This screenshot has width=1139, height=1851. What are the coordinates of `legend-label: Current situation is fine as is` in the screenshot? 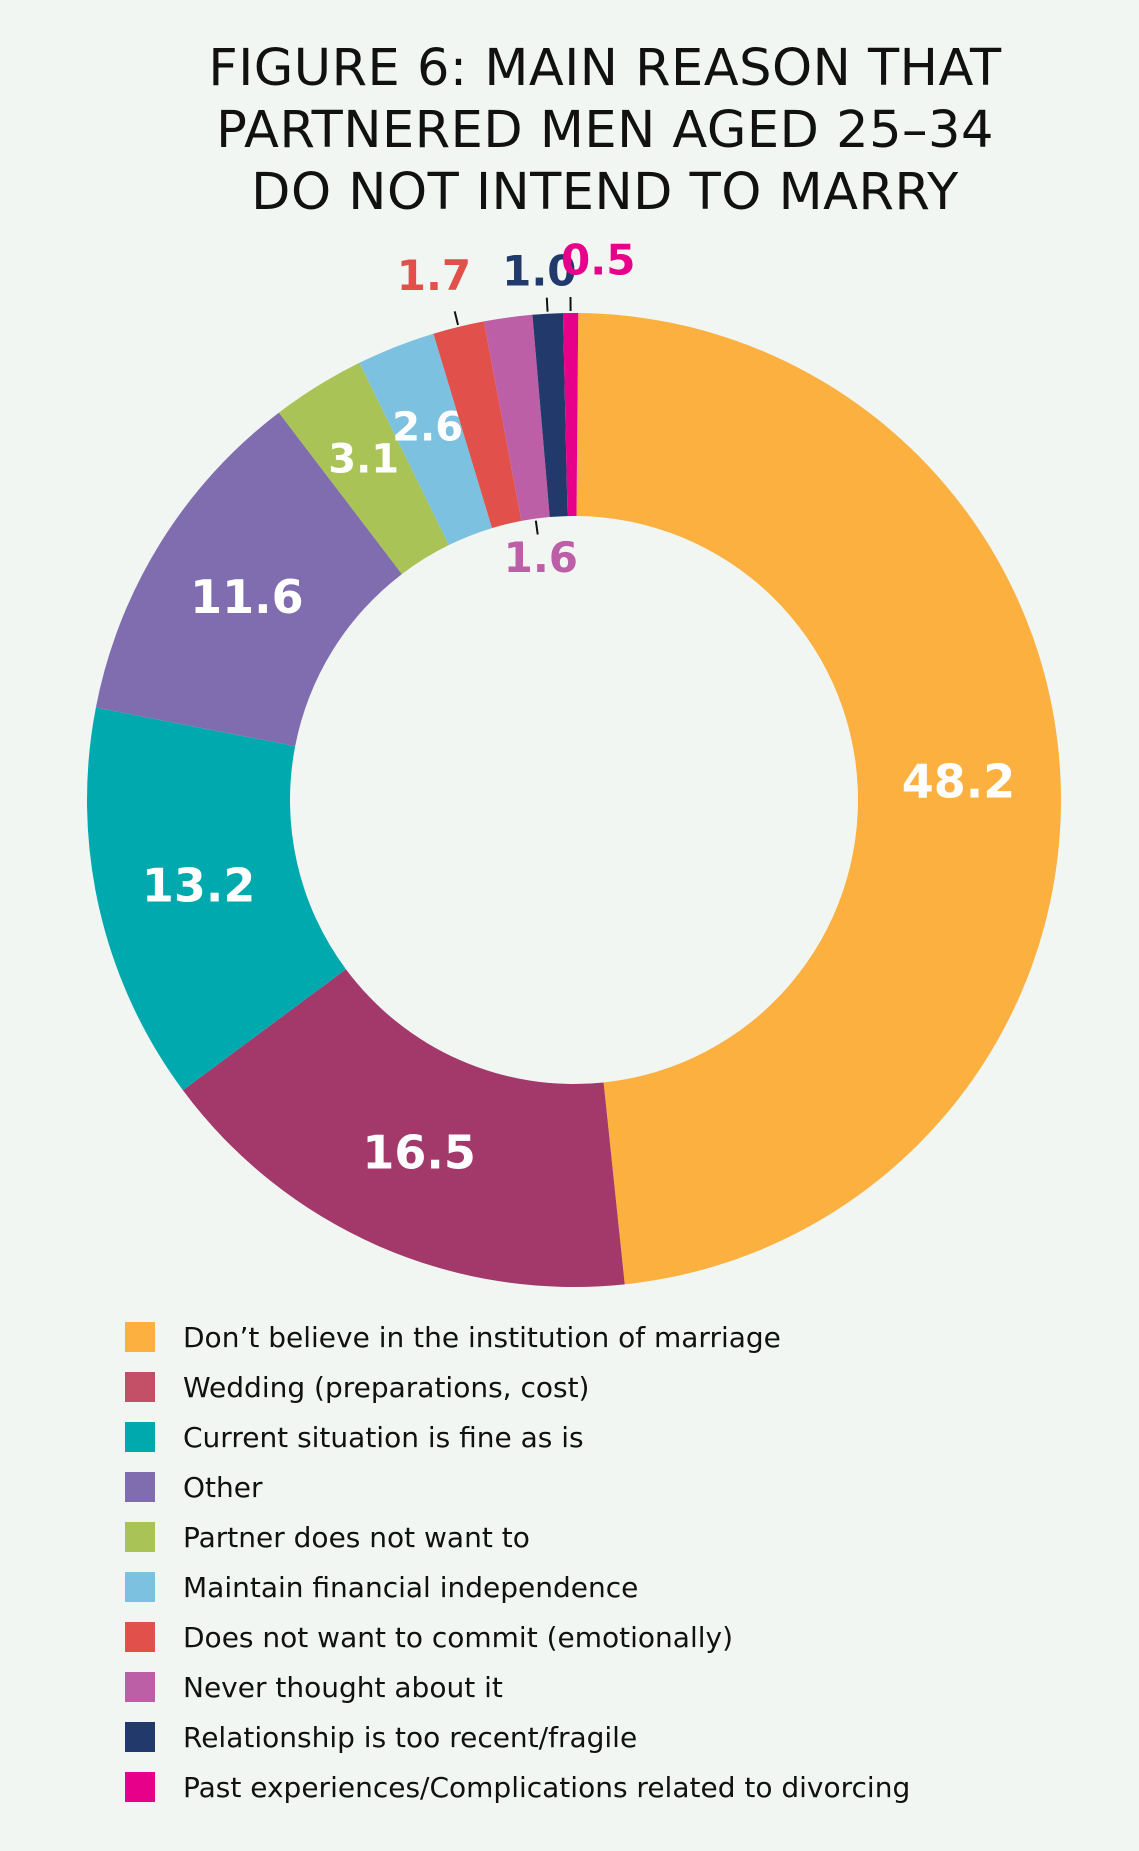 It's located at (383, 1437).